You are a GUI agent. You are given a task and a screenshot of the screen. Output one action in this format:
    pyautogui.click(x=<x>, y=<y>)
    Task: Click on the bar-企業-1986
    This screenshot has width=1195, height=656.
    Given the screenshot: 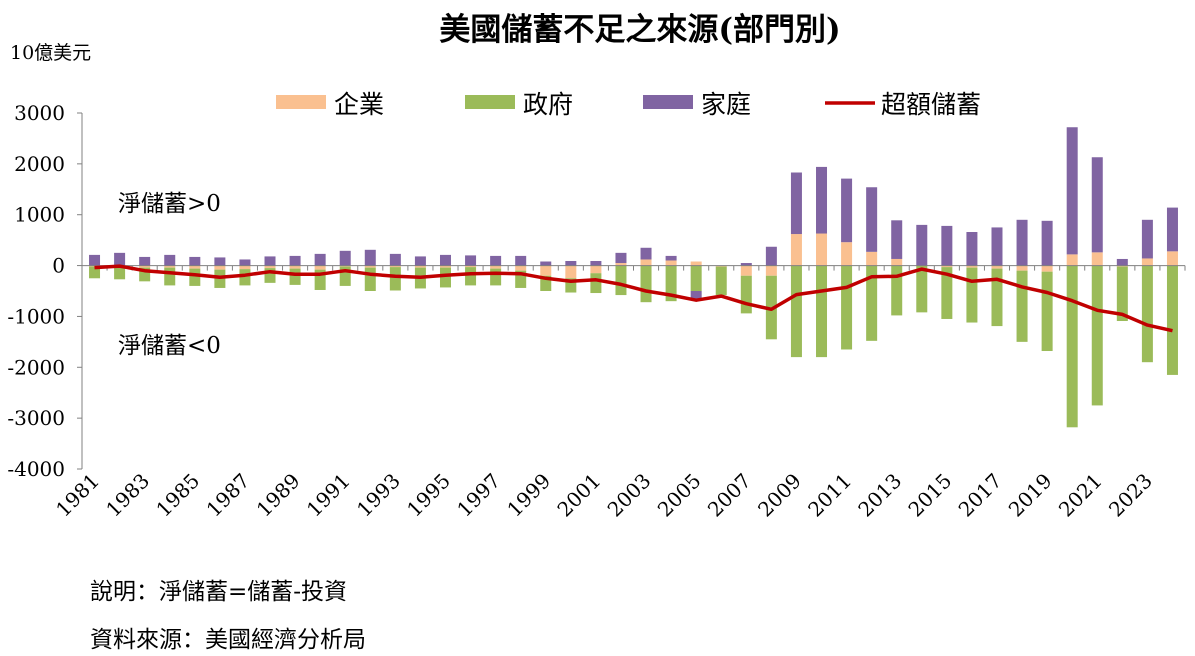 What is the action you would take?
    pyautogui.click(x=220, y=267)
    